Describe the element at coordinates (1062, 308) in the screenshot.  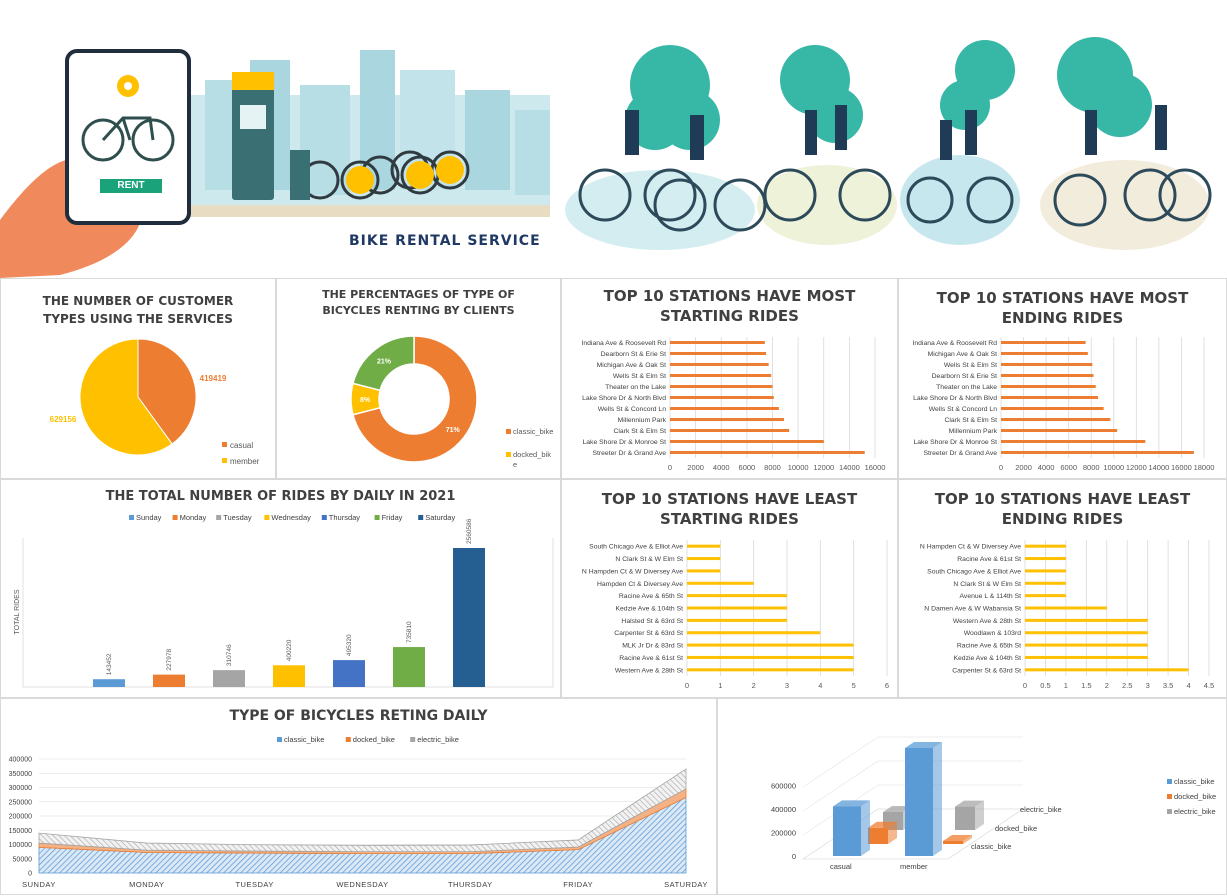
I see `most-end-title: TOP 10 STATIONS HAVE MOST ENDING RIDES` at that location.